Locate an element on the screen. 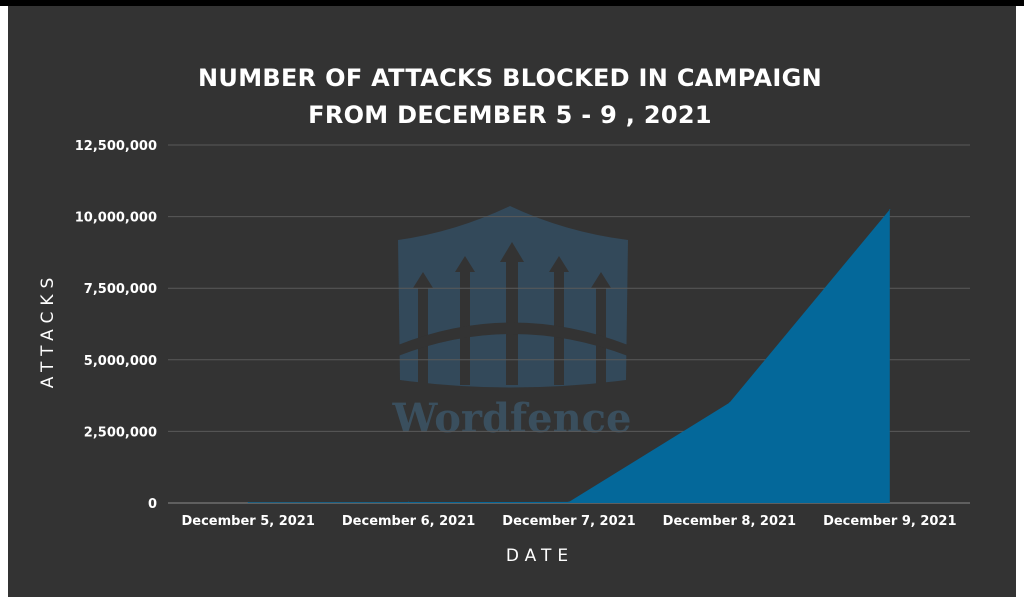  x-tick-label: December 9, 2021 is located at coordinates (889, 521).